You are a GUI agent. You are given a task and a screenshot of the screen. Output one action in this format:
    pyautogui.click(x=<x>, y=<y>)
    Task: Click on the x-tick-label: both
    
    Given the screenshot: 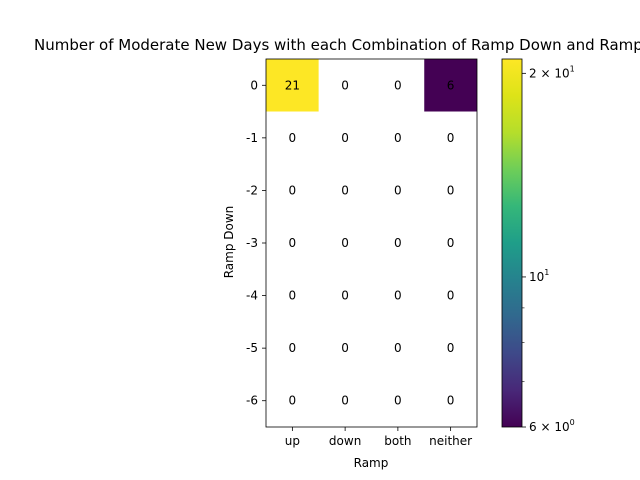 What is the action you would take?
    pyautogui.click(x=397, y=441)
    